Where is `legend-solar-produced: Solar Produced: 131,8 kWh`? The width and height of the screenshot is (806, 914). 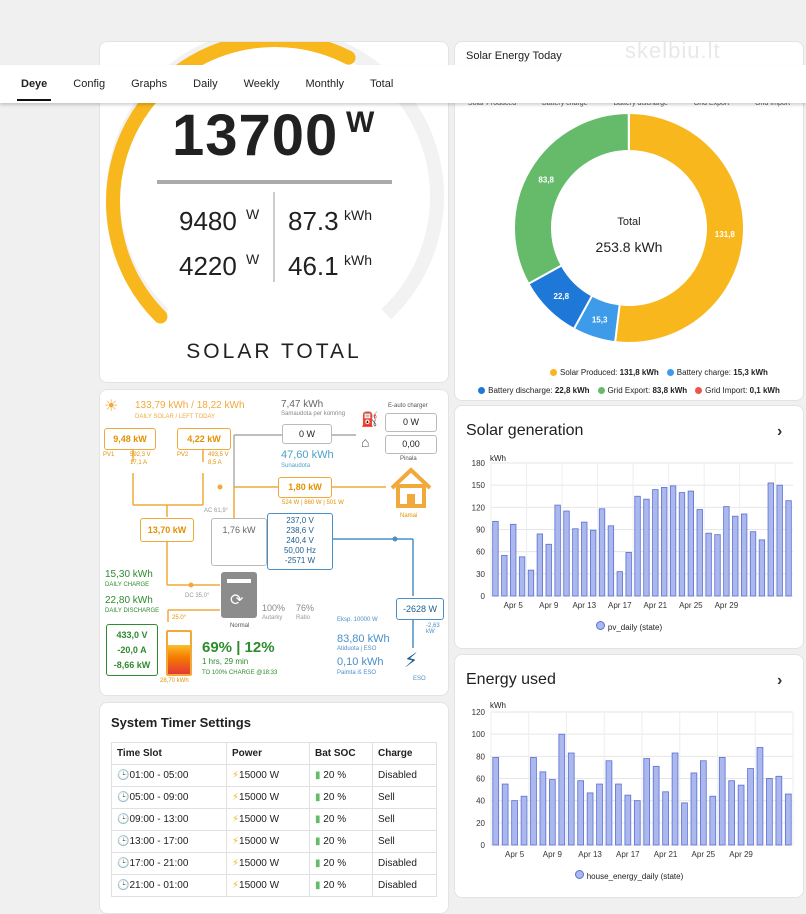
legend-solar-produced: Solar Produced: 131,8 kWh is located at coordinates (604, 372).